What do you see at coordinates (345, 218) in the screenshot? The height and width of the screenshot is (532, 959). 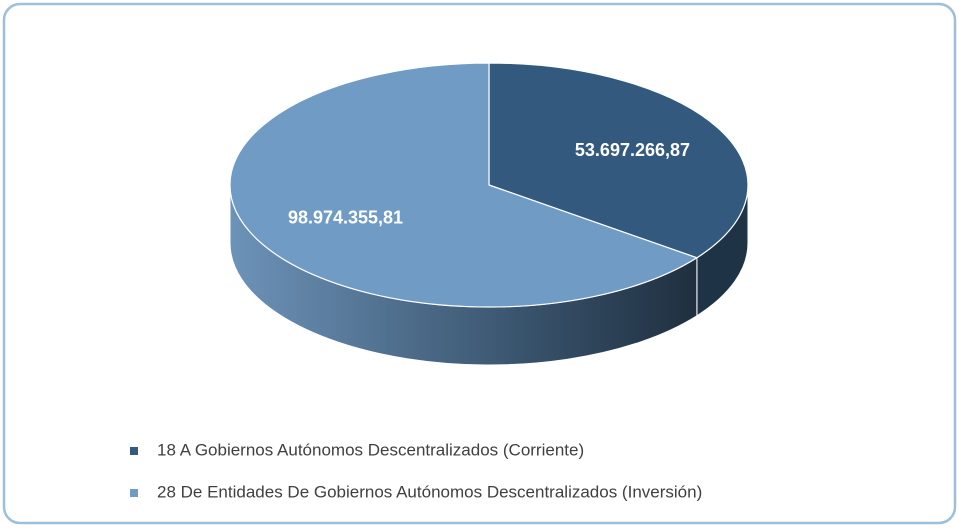 I see `data-label: 98.974.355,81` at bounding box center [345, 218].